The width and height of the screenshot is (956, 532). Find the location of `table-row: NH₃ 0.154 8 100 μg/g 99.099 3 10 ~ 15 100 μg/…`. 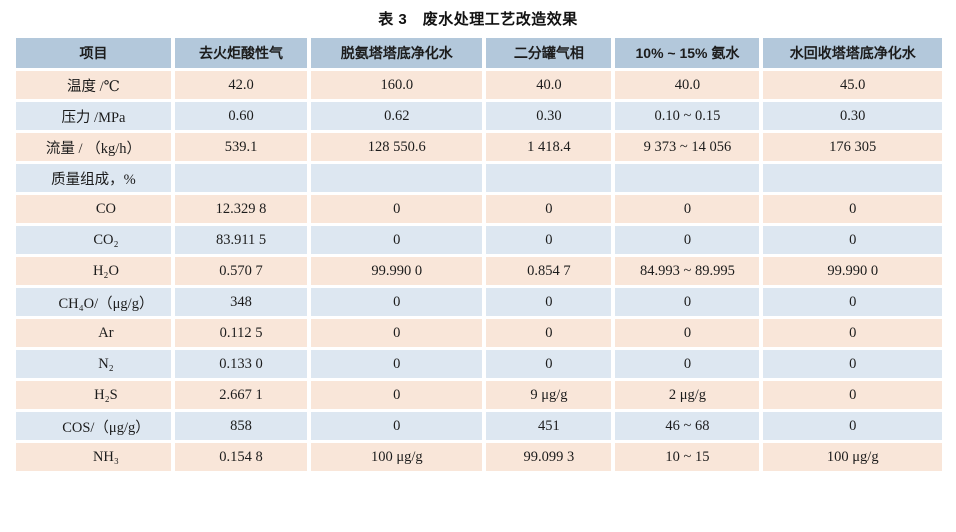

table-row: NH₃ 0.154 8 100 μg/g 99.099 3 10 ~ 15 100 μg/… is located at coordinates (479, 457).